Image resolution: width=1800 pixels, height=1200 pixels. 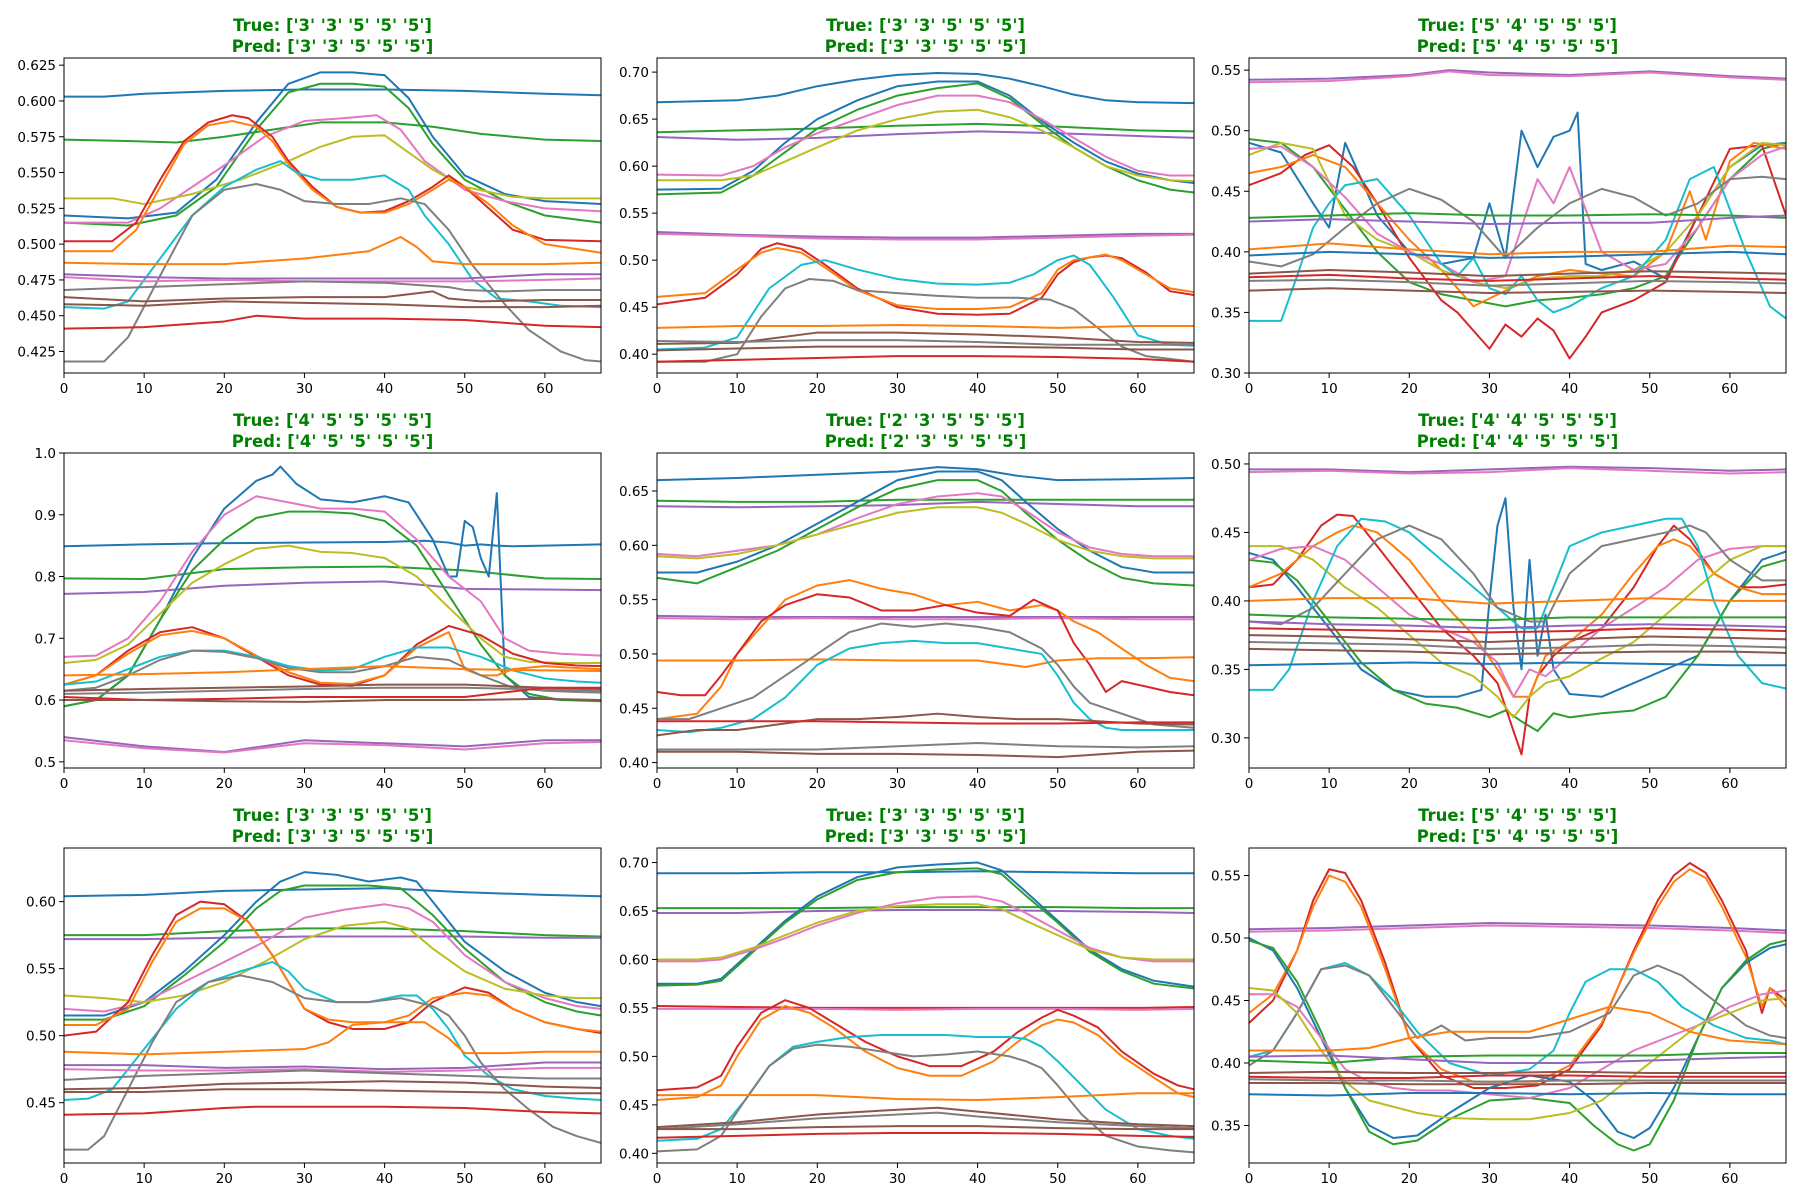 What do you see at coordinates (1226, 313) in the screenshot?
I see `y-tick-label: 0.35` at bounding box center [1226, 313].